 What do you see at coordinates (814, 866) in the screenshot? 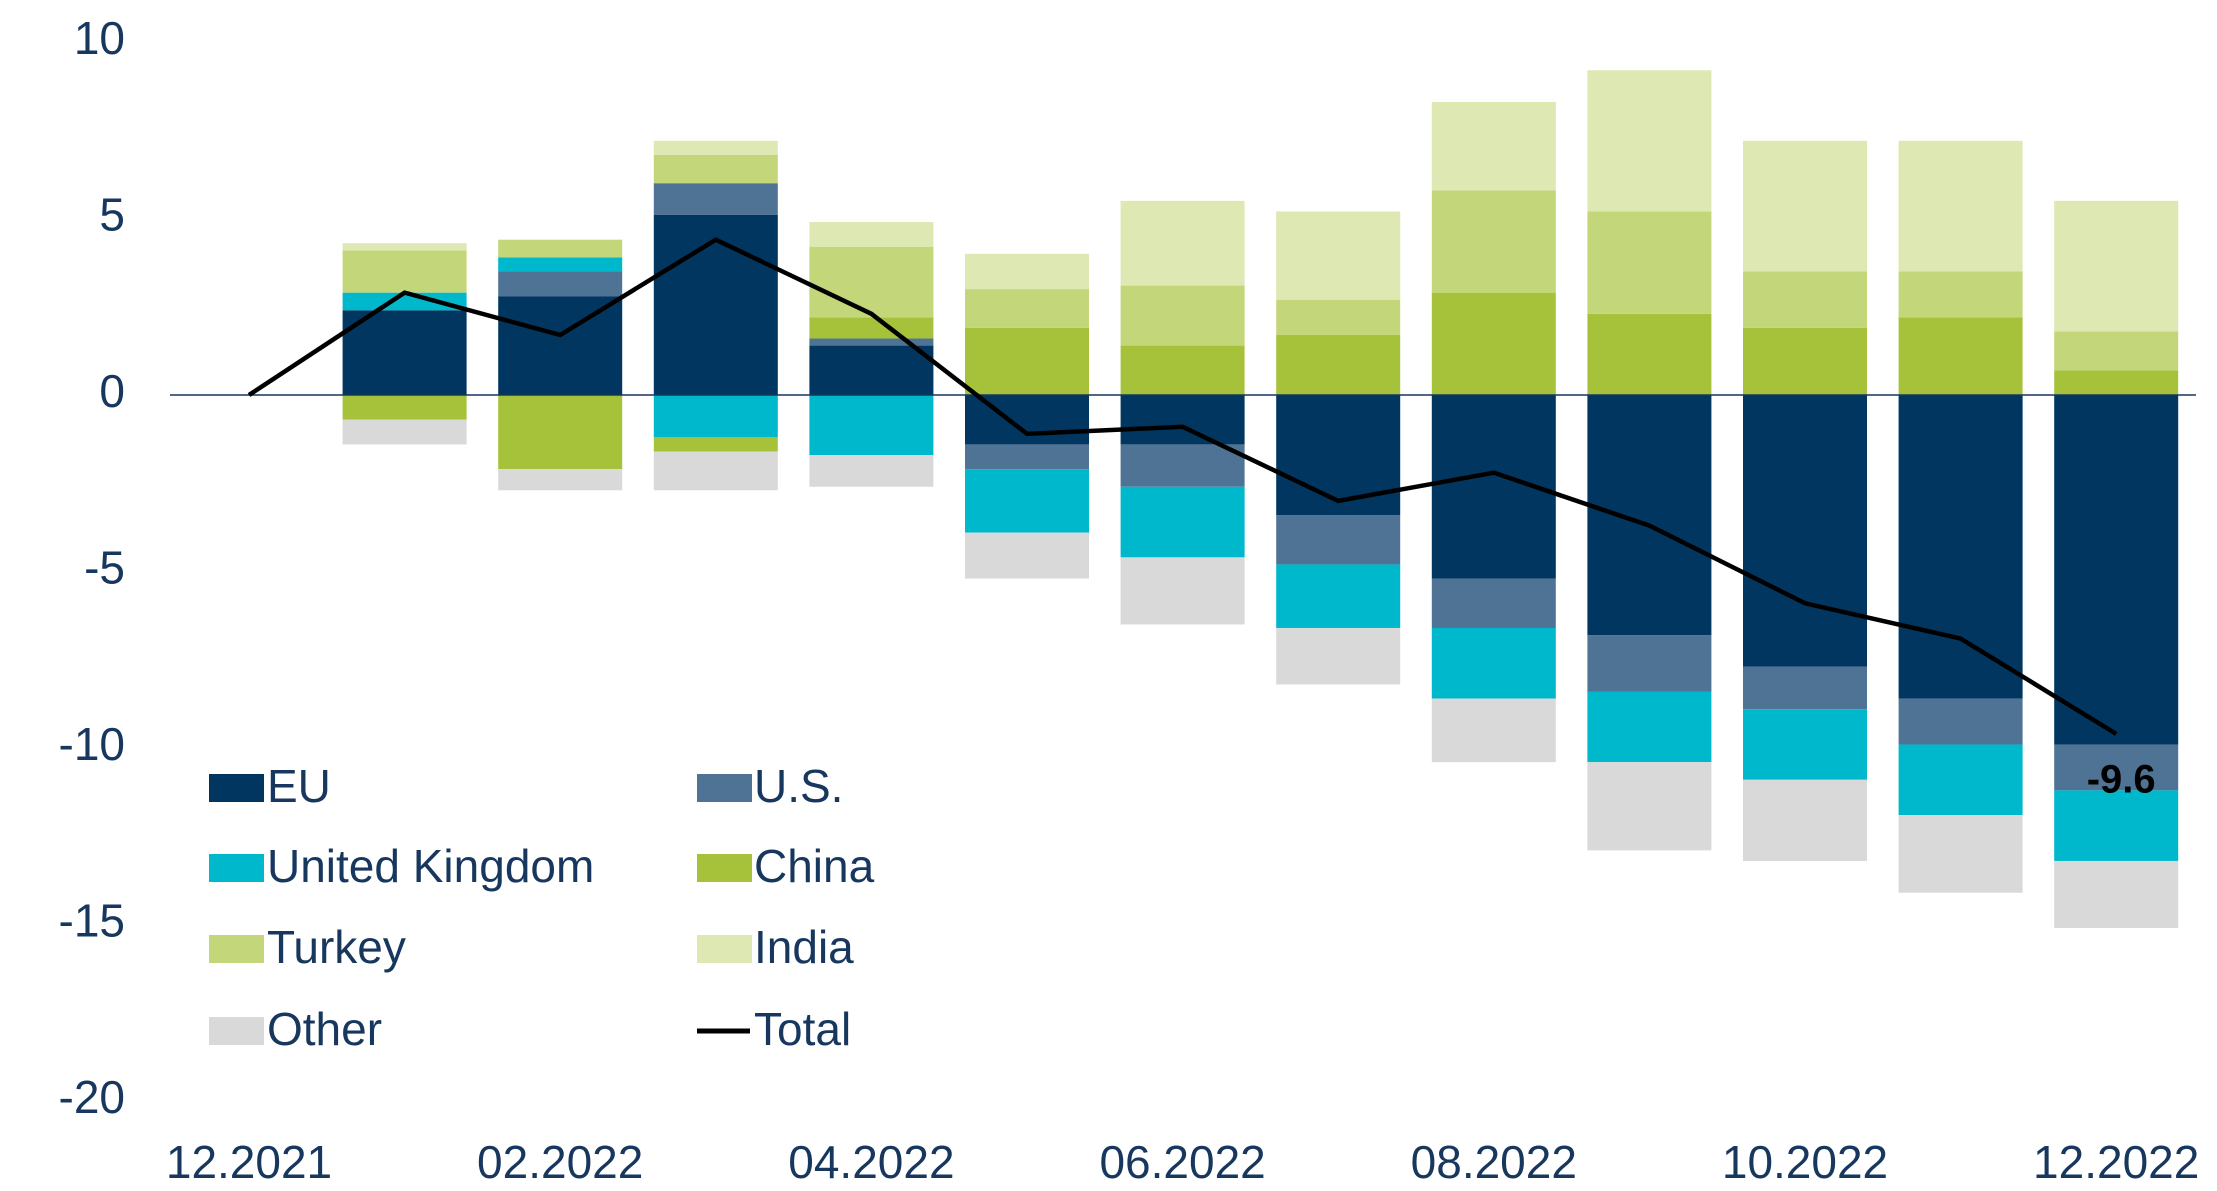
I see `legend-label: China` at bounding box center [814, 866].